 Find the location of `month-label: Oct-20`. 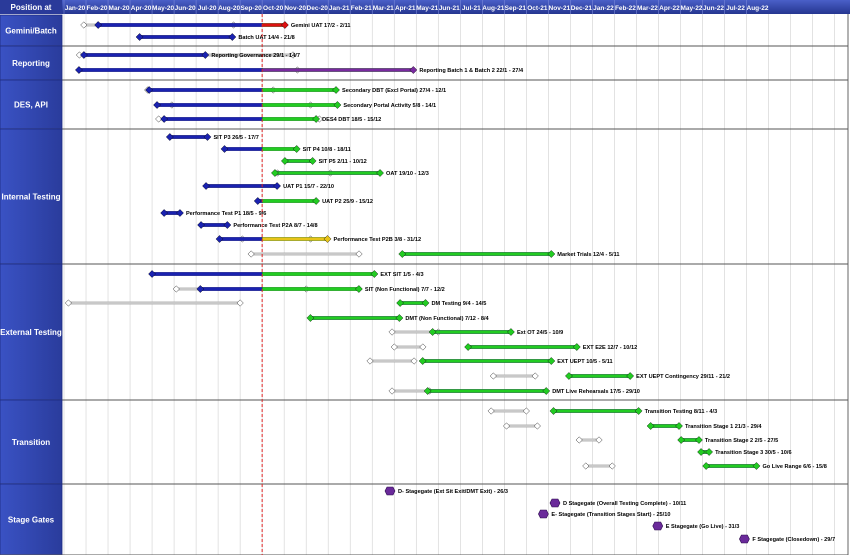

month-label: Oct-20 is located at coordinates (273, 8).